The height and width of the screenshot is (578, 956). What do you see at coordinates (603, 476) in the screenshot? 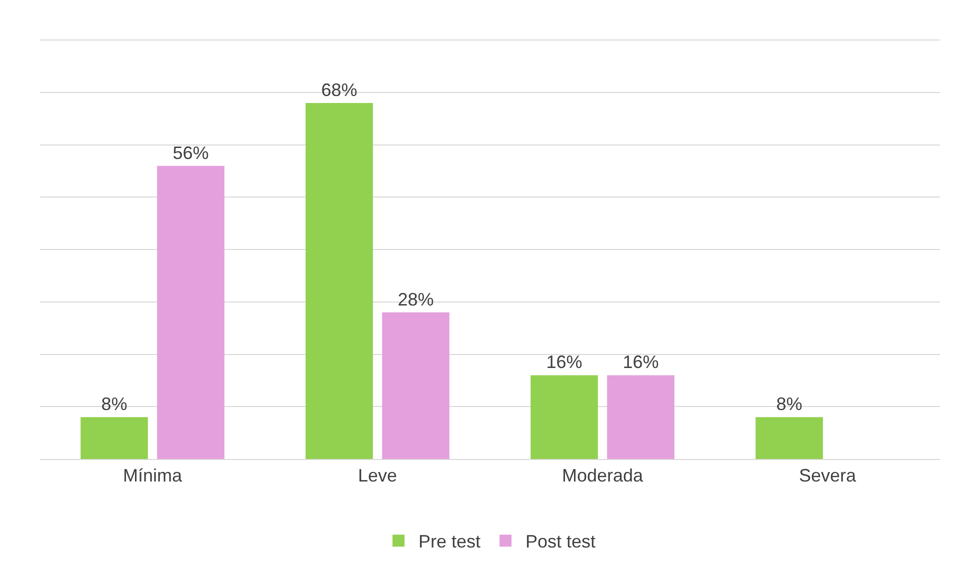
I see `x-tick-label: Moderada` at bounding box center [603, 476].